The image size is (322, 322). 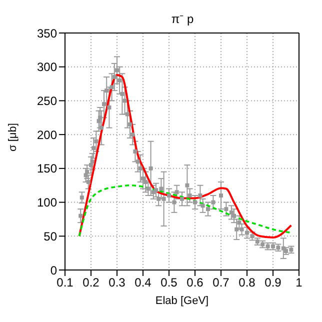 I want to click on y-tick-label: 50, so click(x=51, y=236).